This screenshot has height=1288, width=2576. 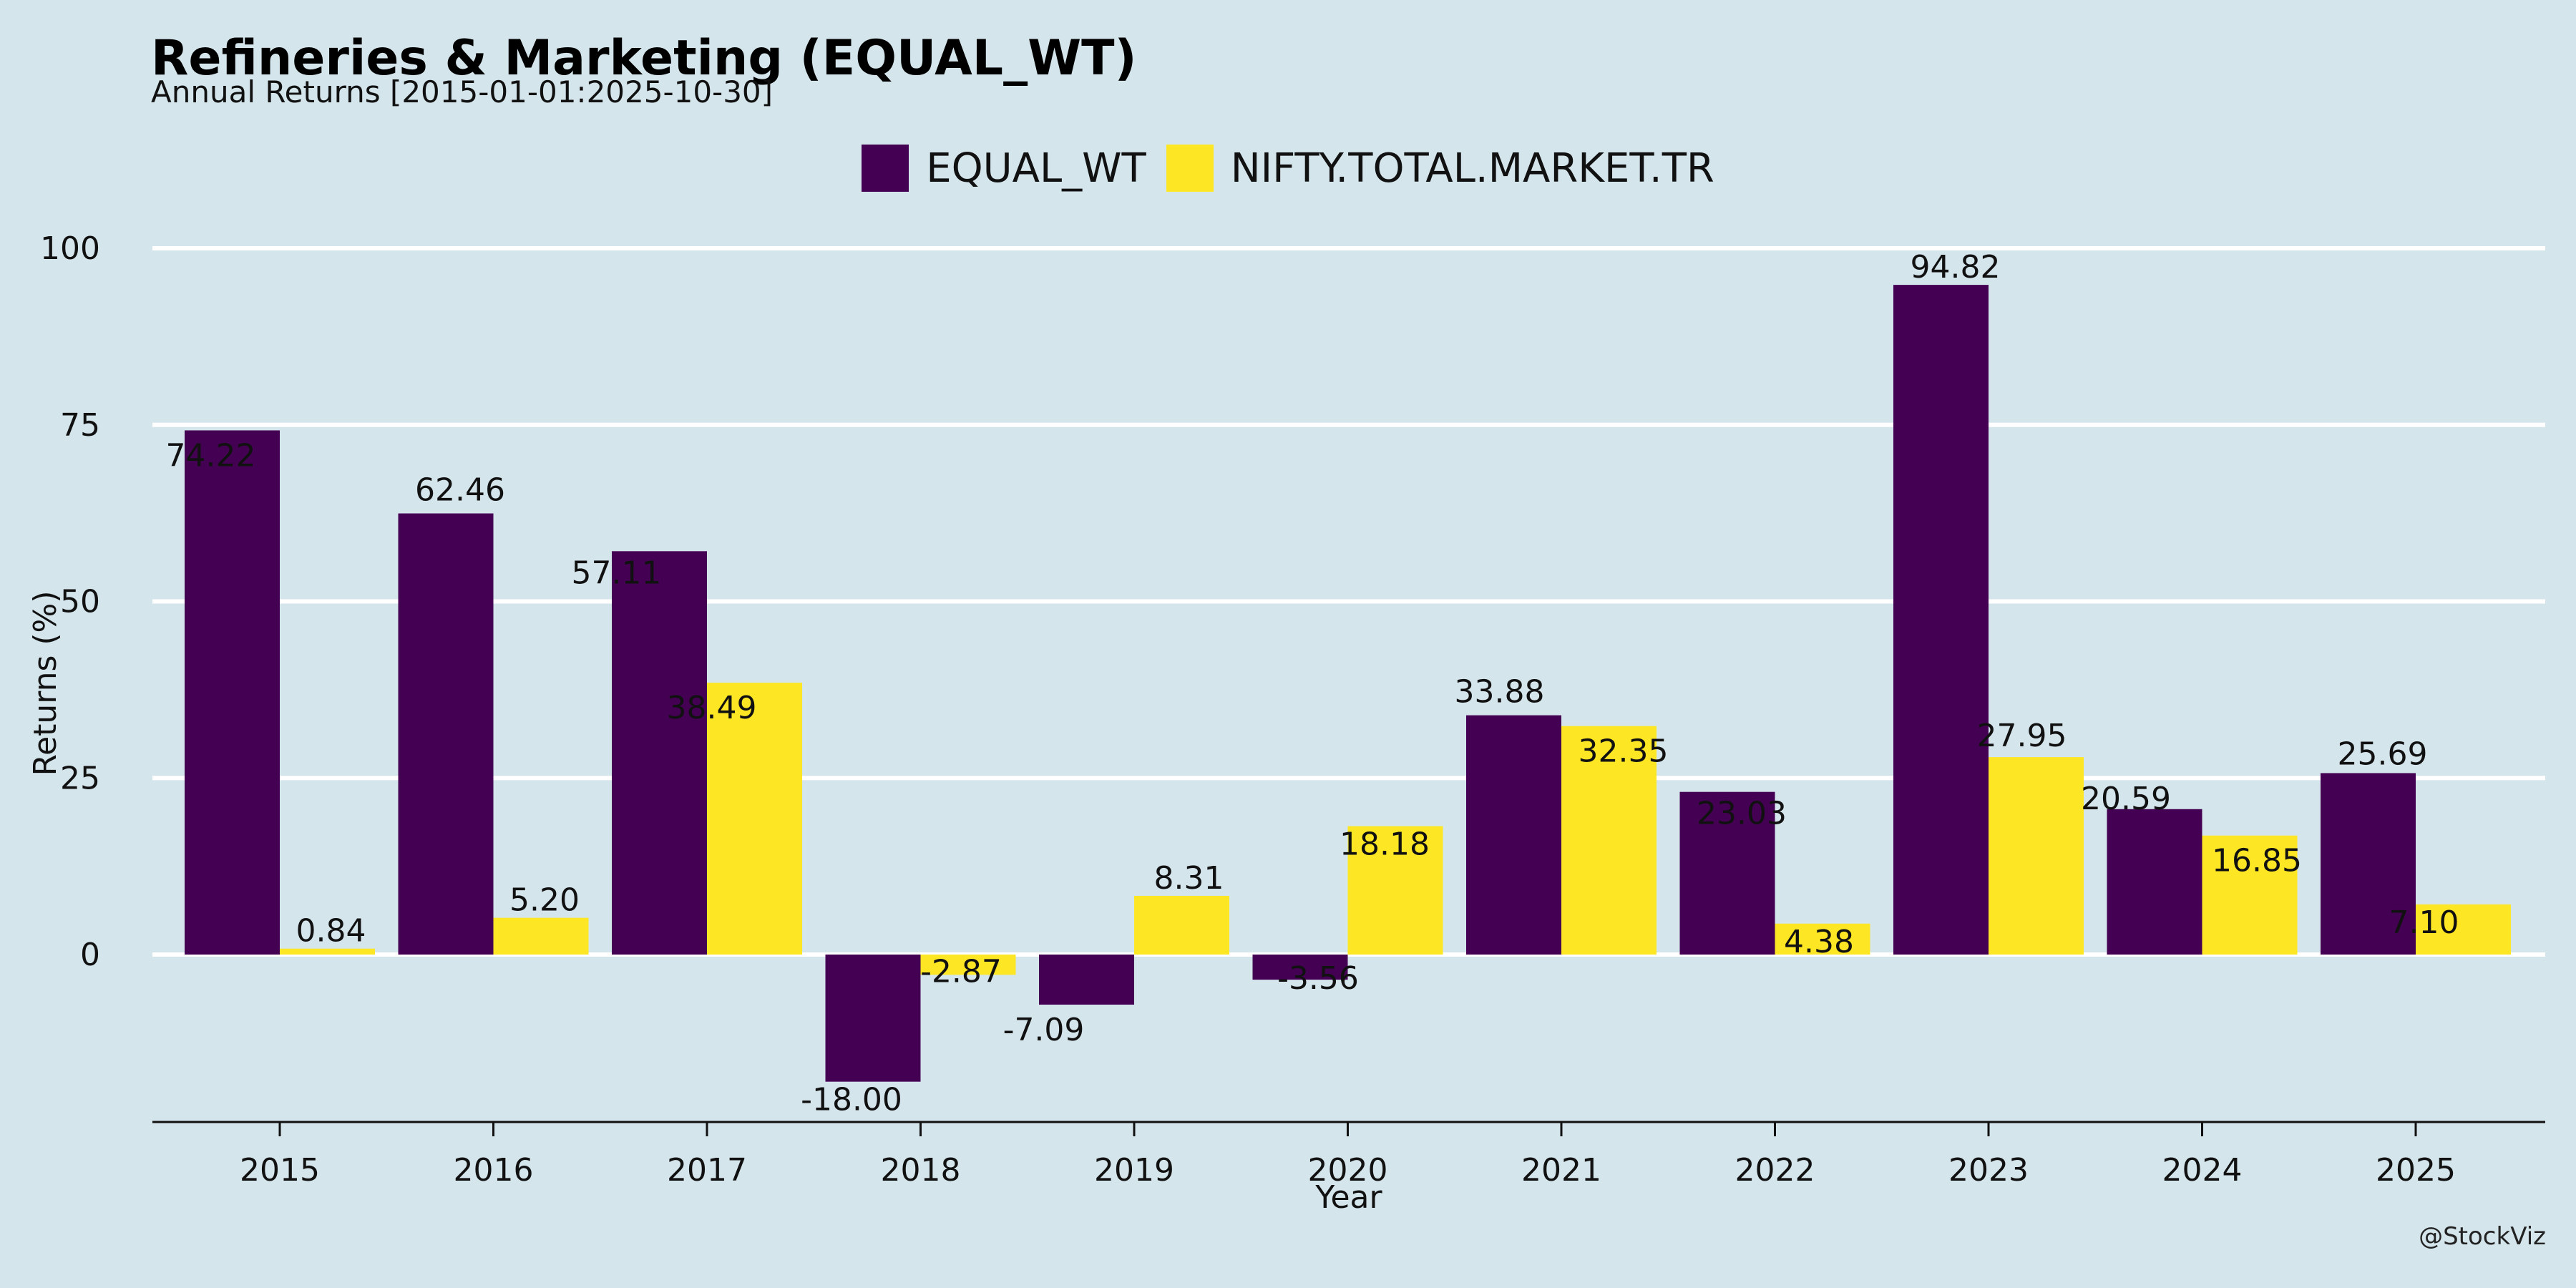 What do you see at coordinates (1727, 873) in the screenshot?
I see `bar-equal-wt-2022` at bounding box center [1727, 873].